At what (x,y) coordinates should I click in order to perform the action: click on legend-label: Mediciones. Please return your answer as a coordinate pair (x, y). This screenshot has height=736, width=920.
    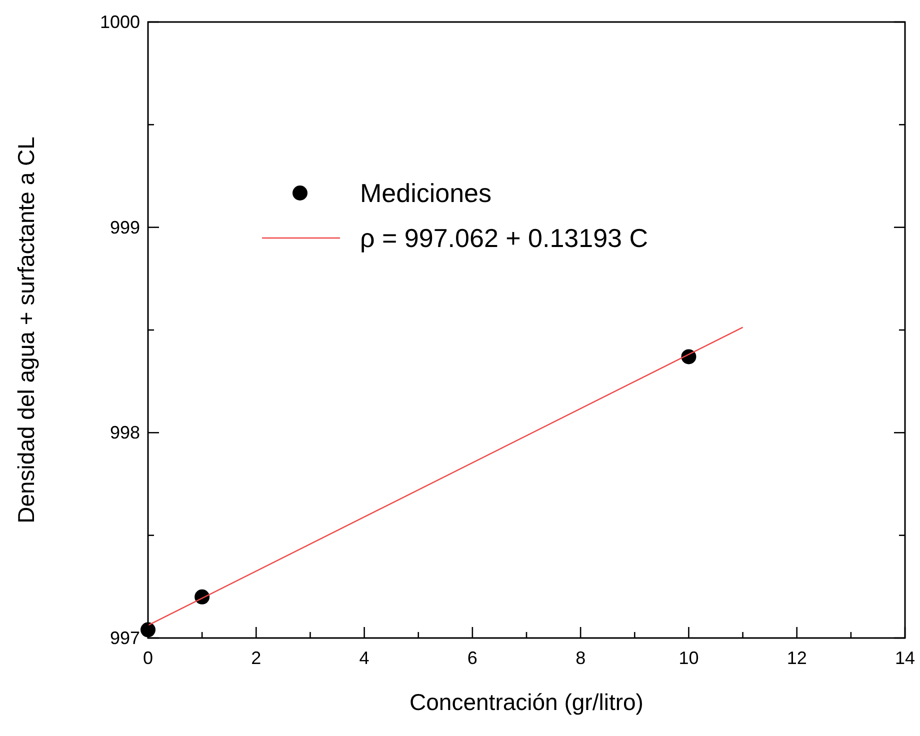
    Looking at the image, I should click on (426, 193).